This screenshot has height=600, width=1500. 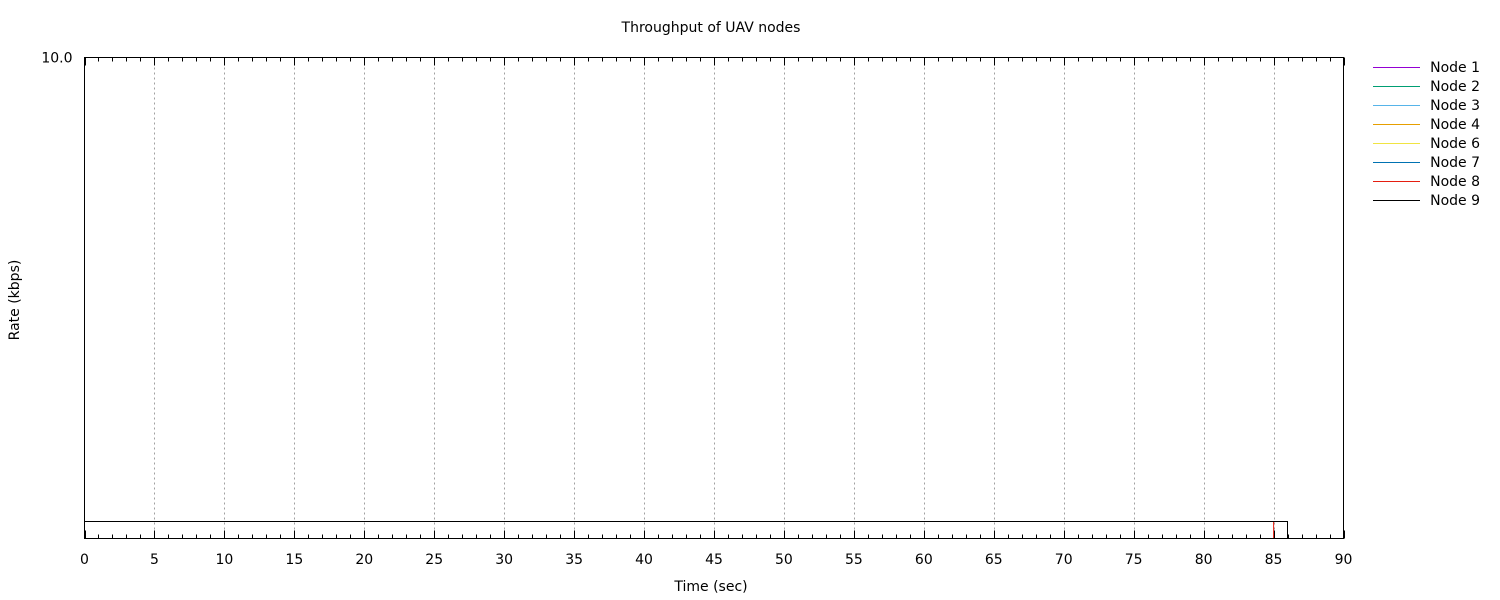 I want to click on x-tick-label-45: 45, so click(x=714, y=560).